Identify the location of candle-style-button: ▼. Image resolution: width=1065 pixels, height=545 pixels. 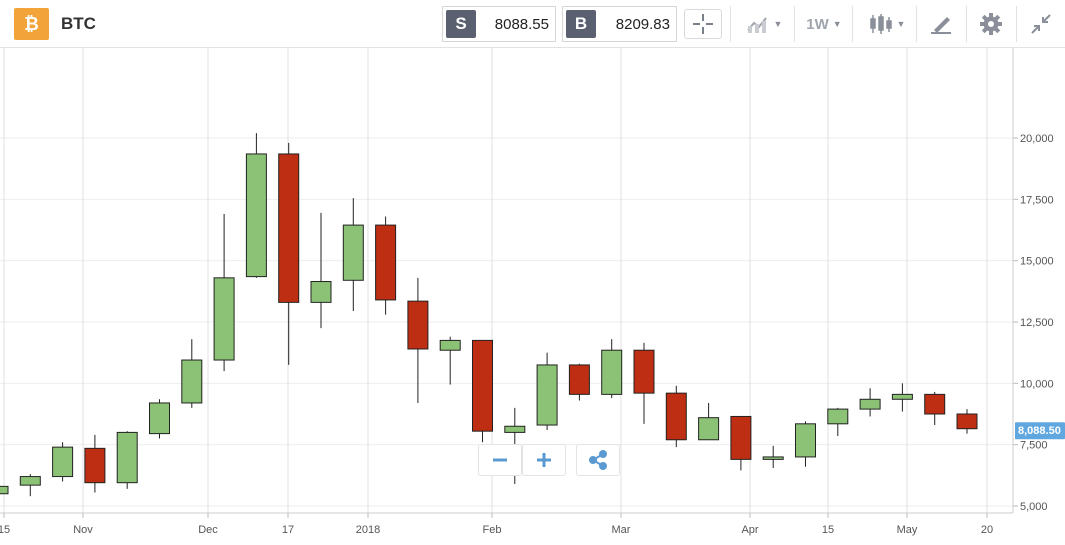
(887, 24).